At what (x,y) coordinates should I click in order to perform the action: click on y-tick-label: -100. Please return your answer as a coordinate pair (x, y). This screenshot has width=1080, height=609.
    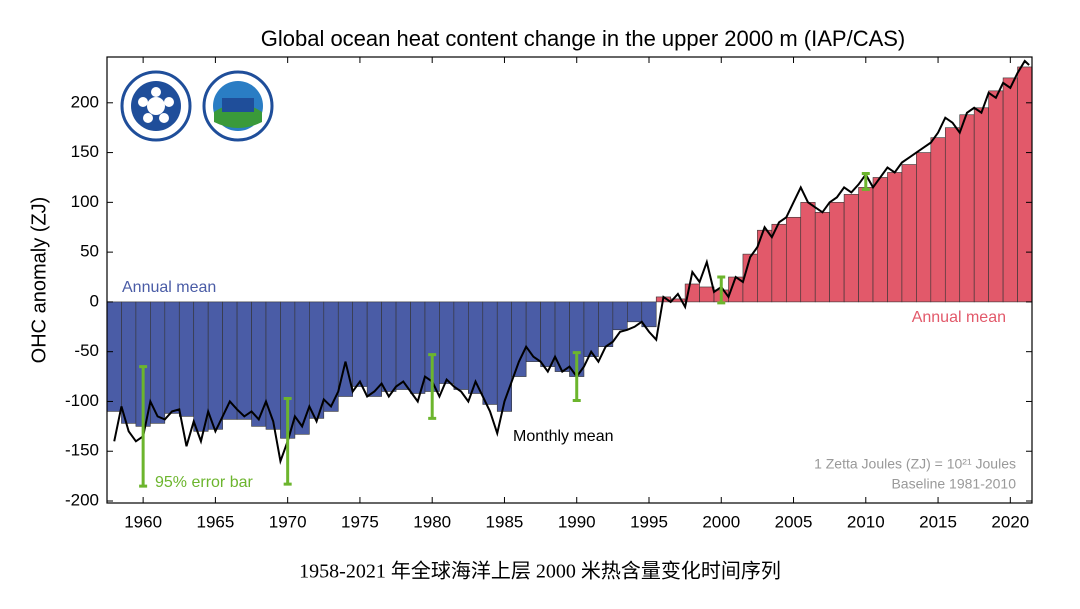
    Looking at the image, I should click on (82, 400).